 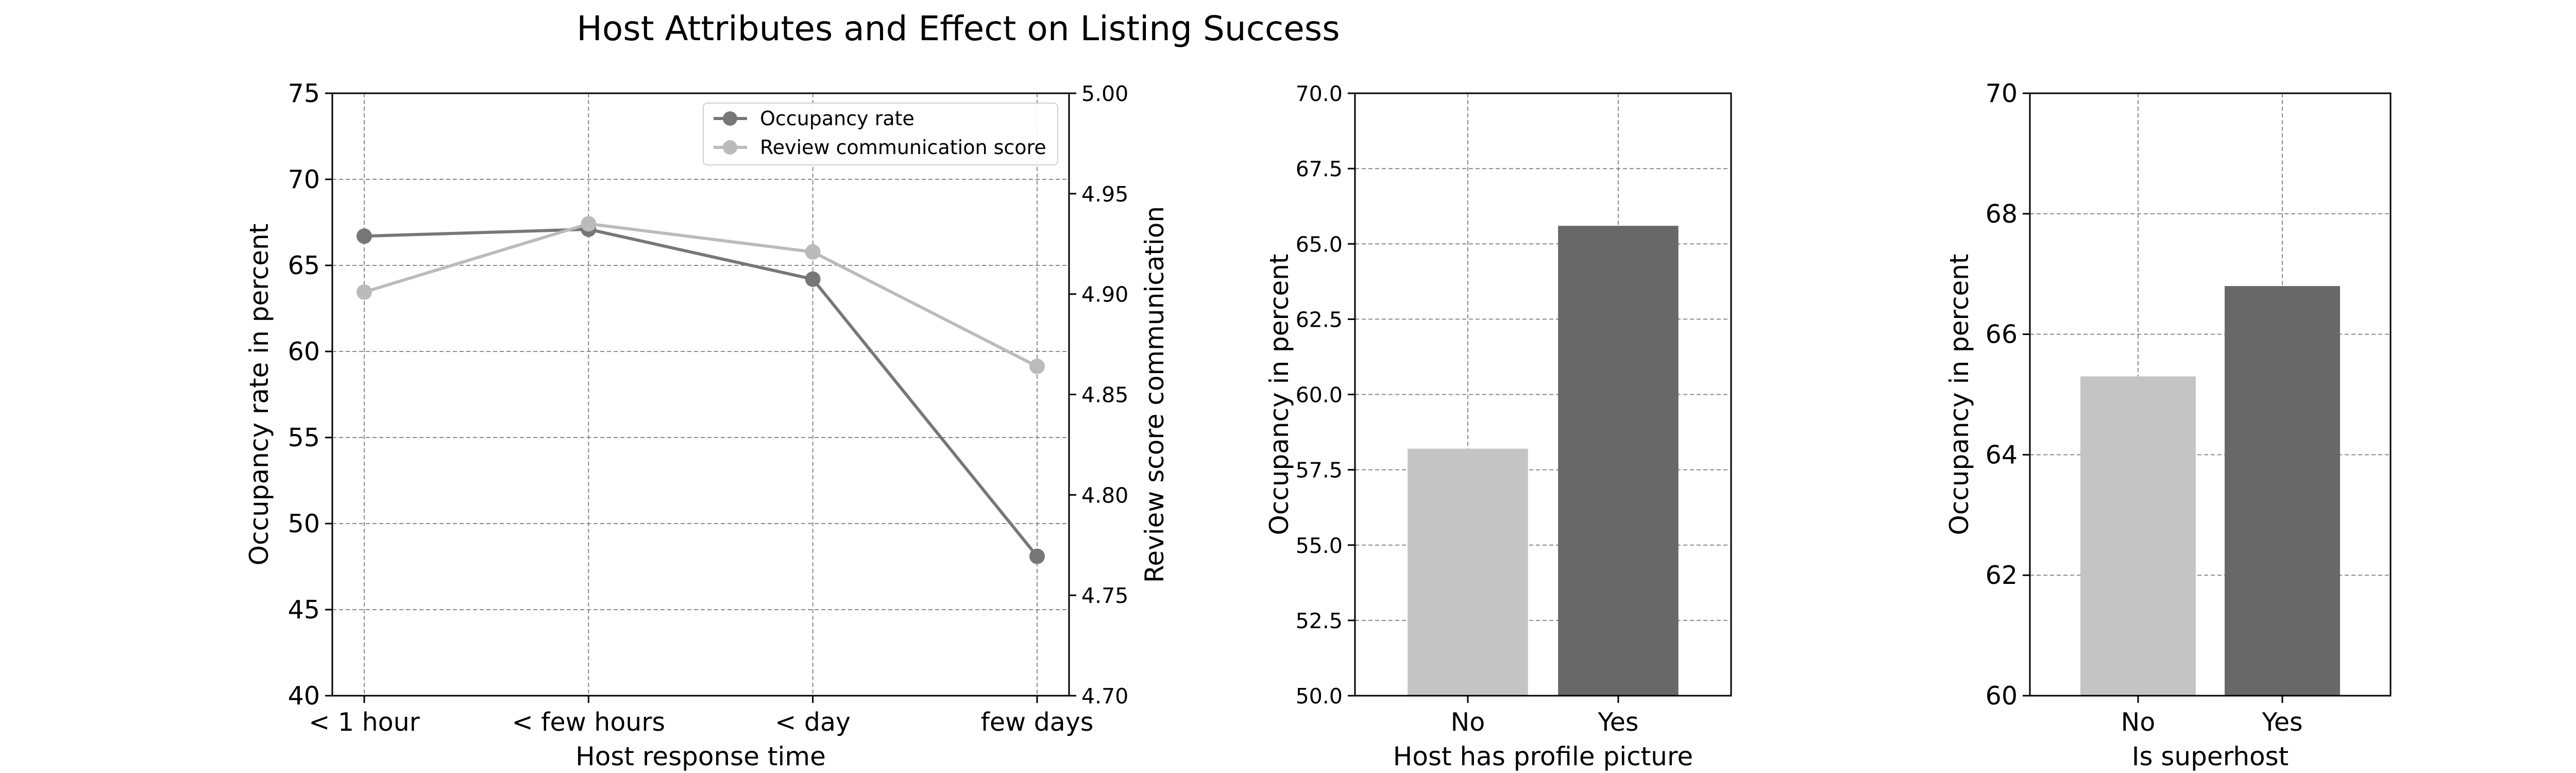 What do you see at coordinates (2002, 455) in the screenshot?
I see `y-tick-label: 64` at bounding box center [2002, 455].